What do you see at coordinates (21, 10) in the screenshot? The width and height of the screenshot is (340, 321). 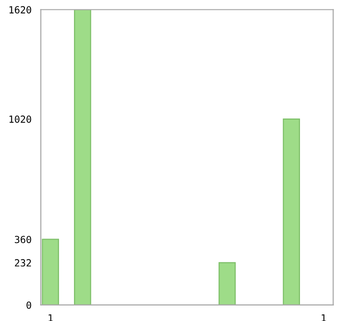 I see `y-tick-label: 1620` at bounding box center [21, 10].